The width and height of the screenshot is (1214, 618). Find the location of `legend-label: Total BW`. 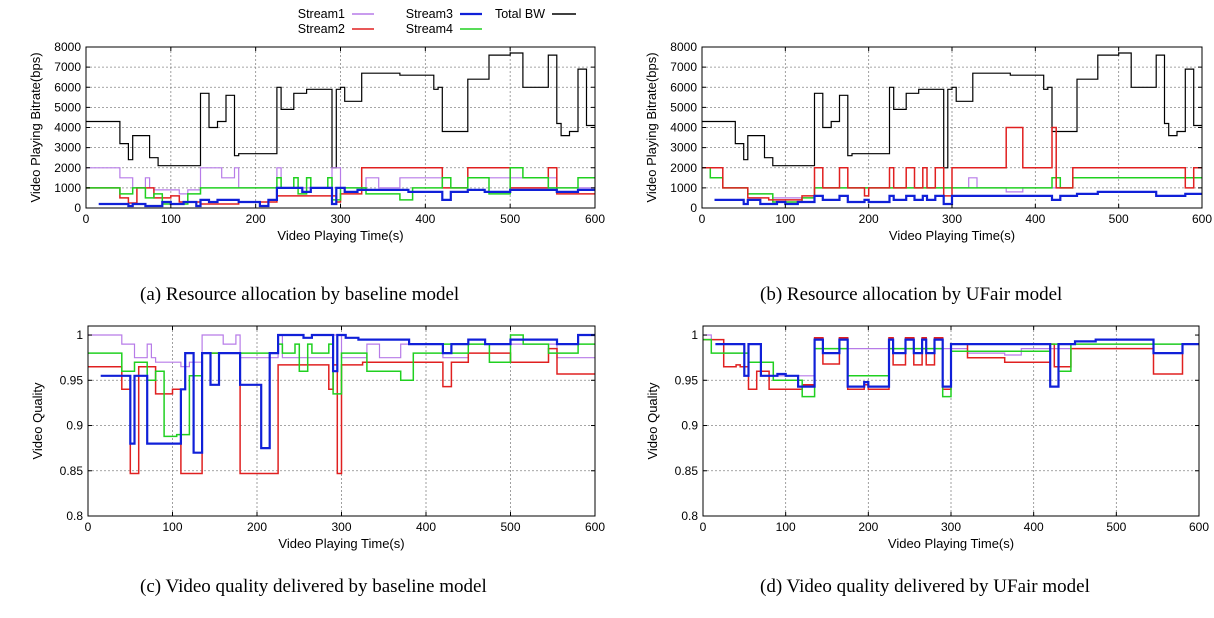

legend-label: Total BW is located at coordinates (520, 14).